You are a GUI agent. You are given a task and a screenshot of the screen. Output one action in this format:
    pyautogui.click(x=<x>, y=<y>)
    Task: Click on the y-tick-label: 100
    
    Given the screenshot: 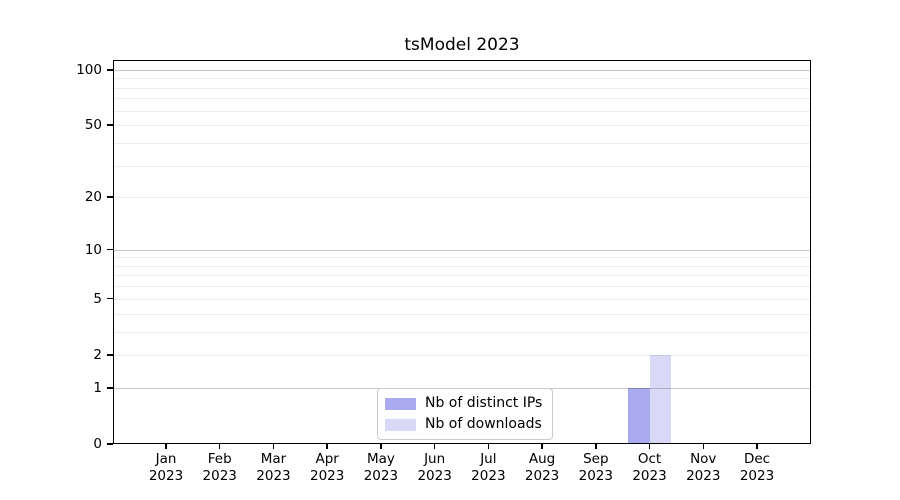 What is the action you would take?
    pyautogui.click(x=89, y=69)
    